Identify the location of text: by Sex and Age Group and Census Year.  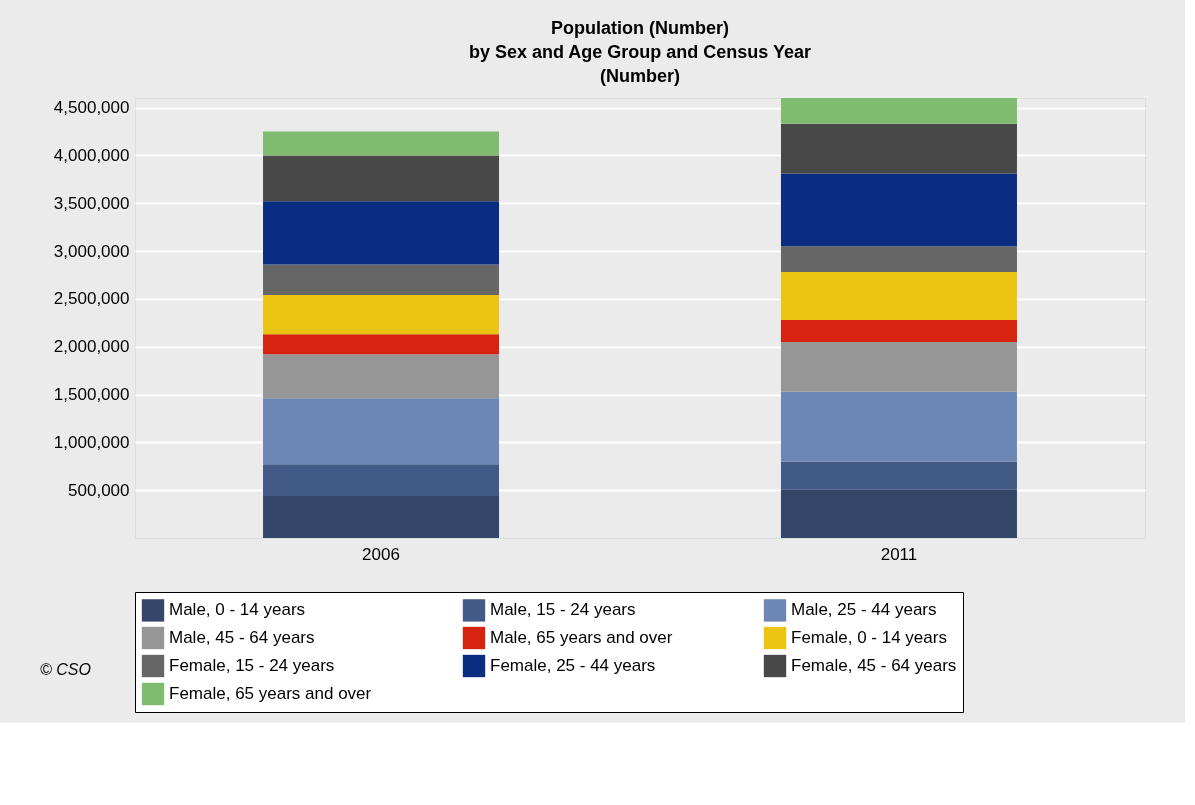
(640, 52).